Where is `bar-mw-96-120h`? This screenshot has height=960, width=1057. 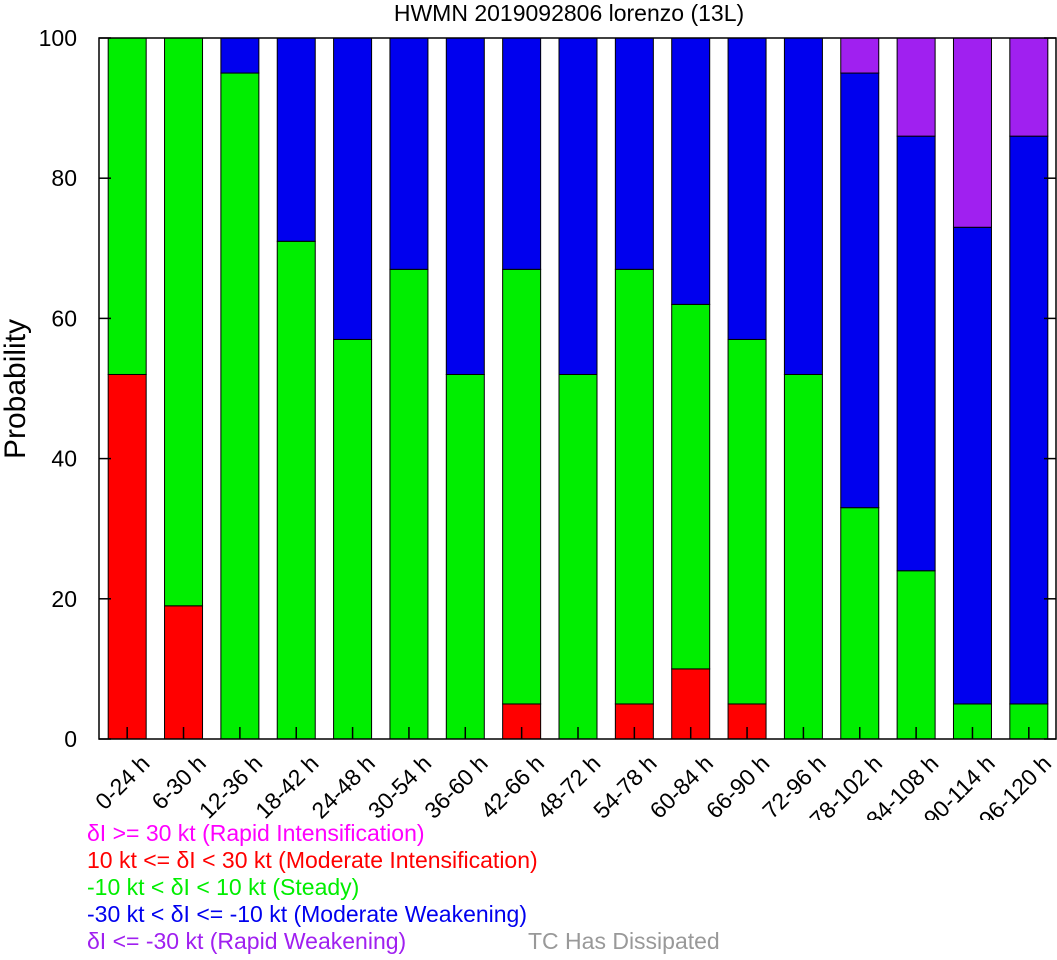 bar-mw-96-120h is located at coordinates (1029, 420).